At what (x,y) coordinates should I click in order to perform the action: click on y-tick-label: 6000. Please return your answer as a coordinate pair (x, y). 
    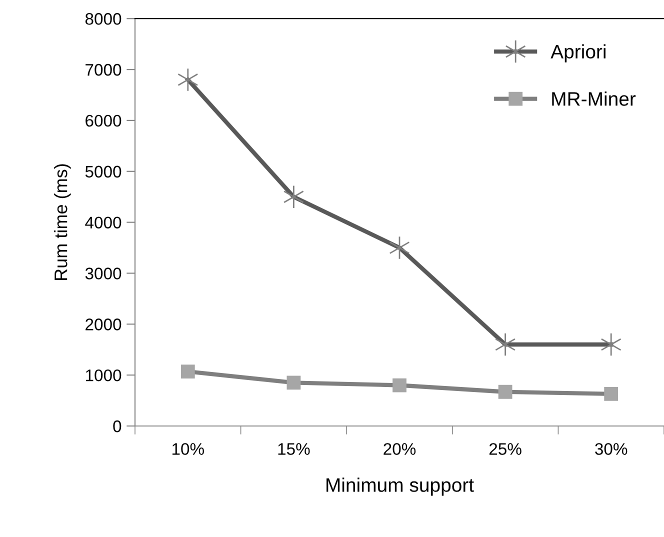
    Looking at the image, I should click on (104, 120).